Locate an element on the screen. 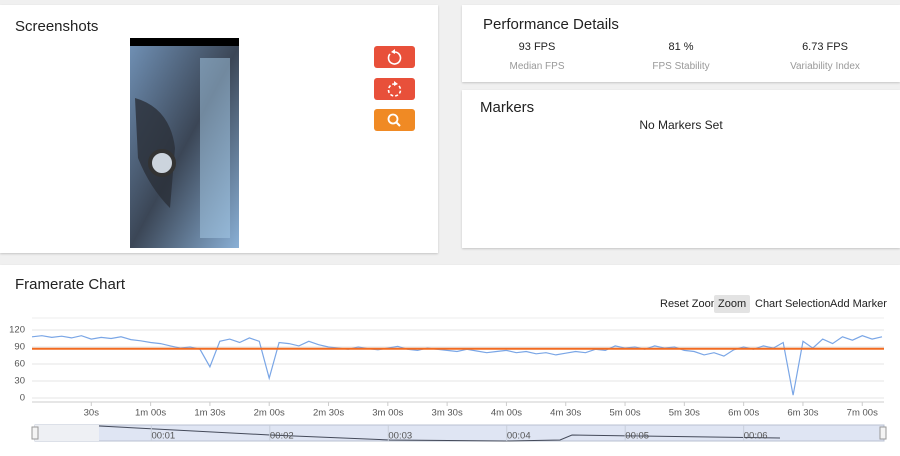  y-tick-label: 0 is located at coordinates (22, 398).